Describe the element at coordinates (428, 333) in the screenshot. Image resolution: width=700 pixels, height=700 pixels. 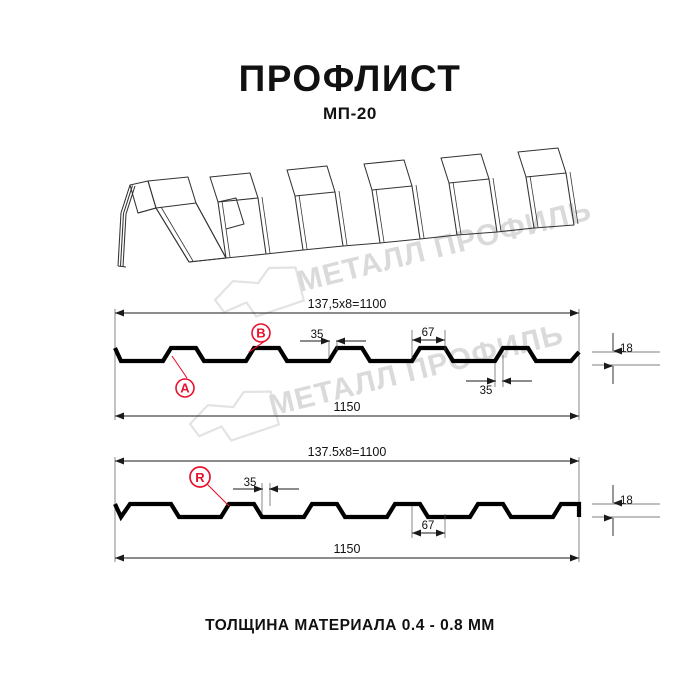
I see `dim-valley-top-label: 67` at that location.